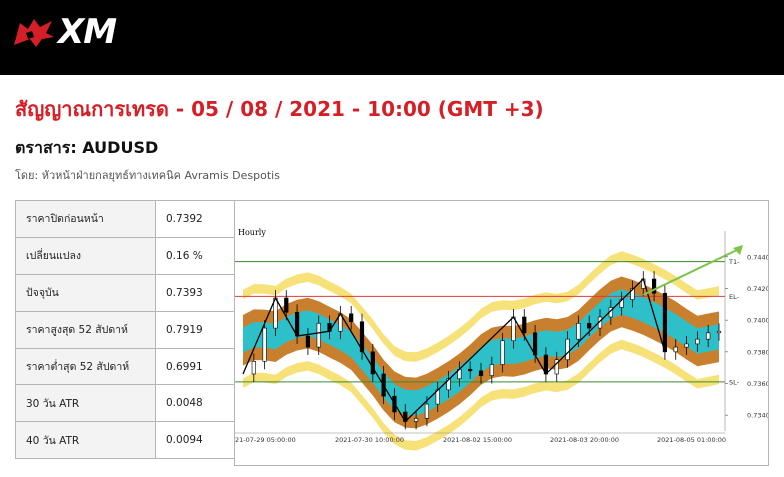 This screenshot has height=477, width=784. Describe the element at coordinates (691, 440) in the screenshot. I see `x-tick-label: 2021-08-05 01:00:00` at that location.